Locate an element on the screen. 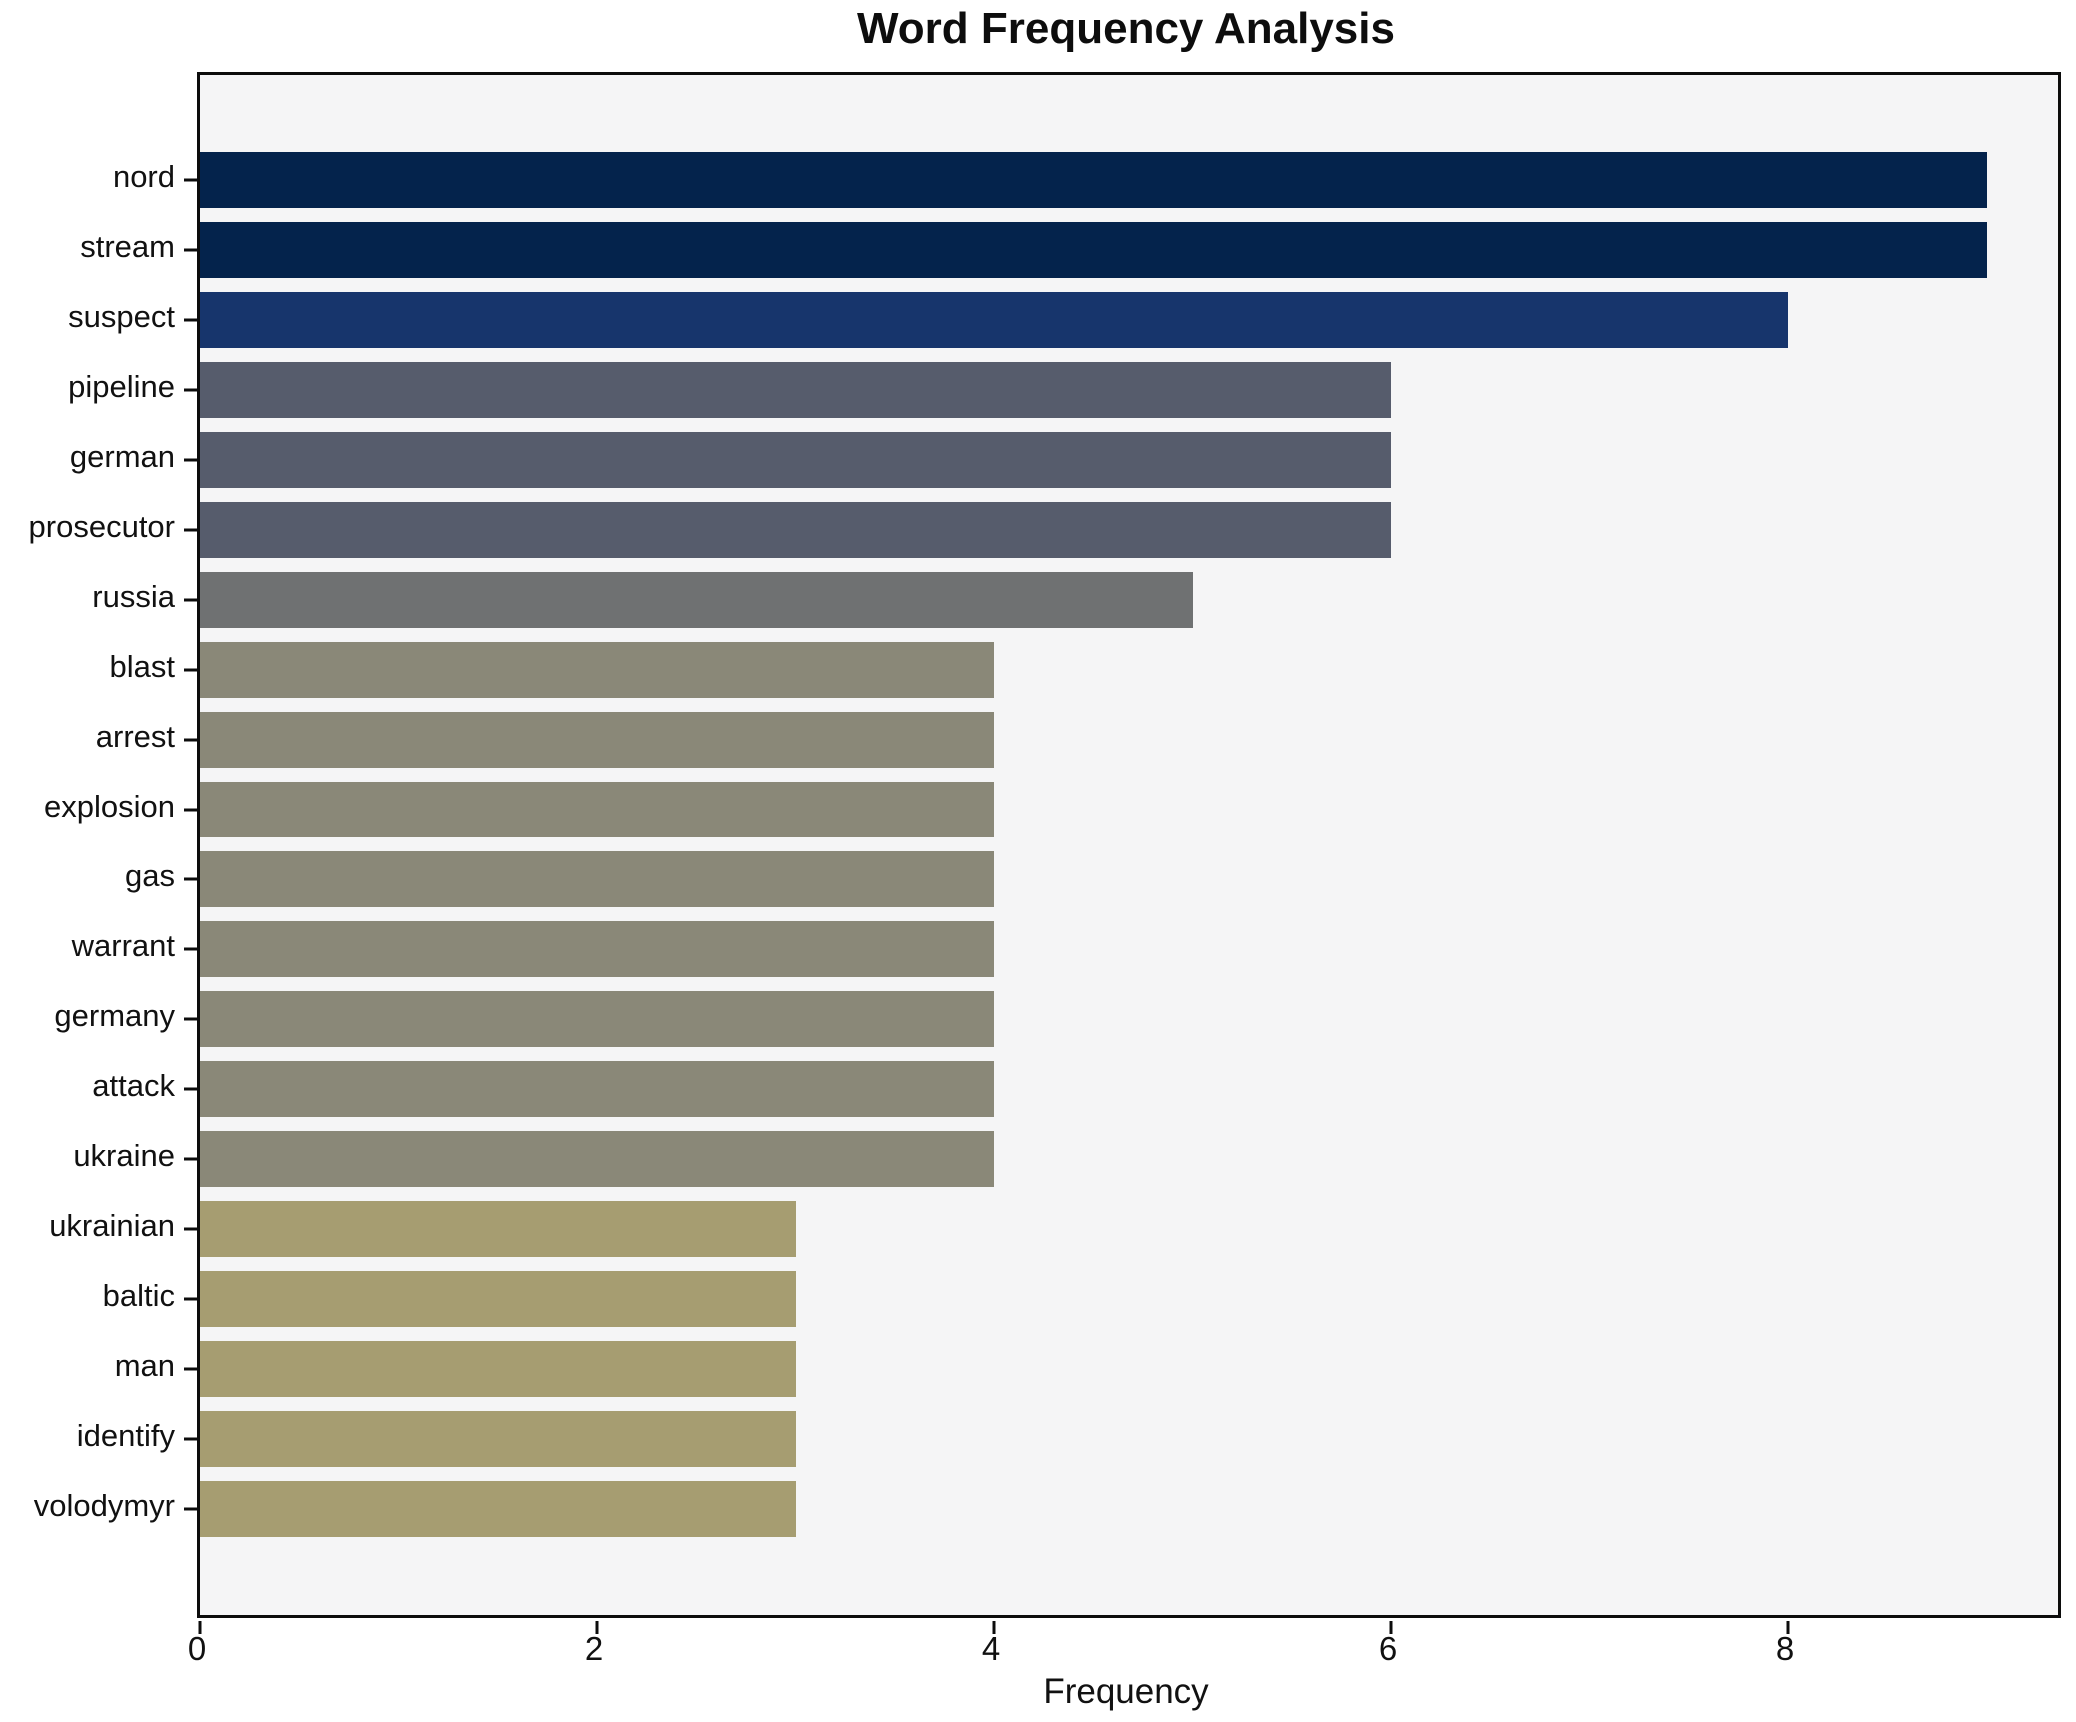 The height and width of the screenshot is (1722, 2076). bar-pipeline is located at coordinates (796, 389).